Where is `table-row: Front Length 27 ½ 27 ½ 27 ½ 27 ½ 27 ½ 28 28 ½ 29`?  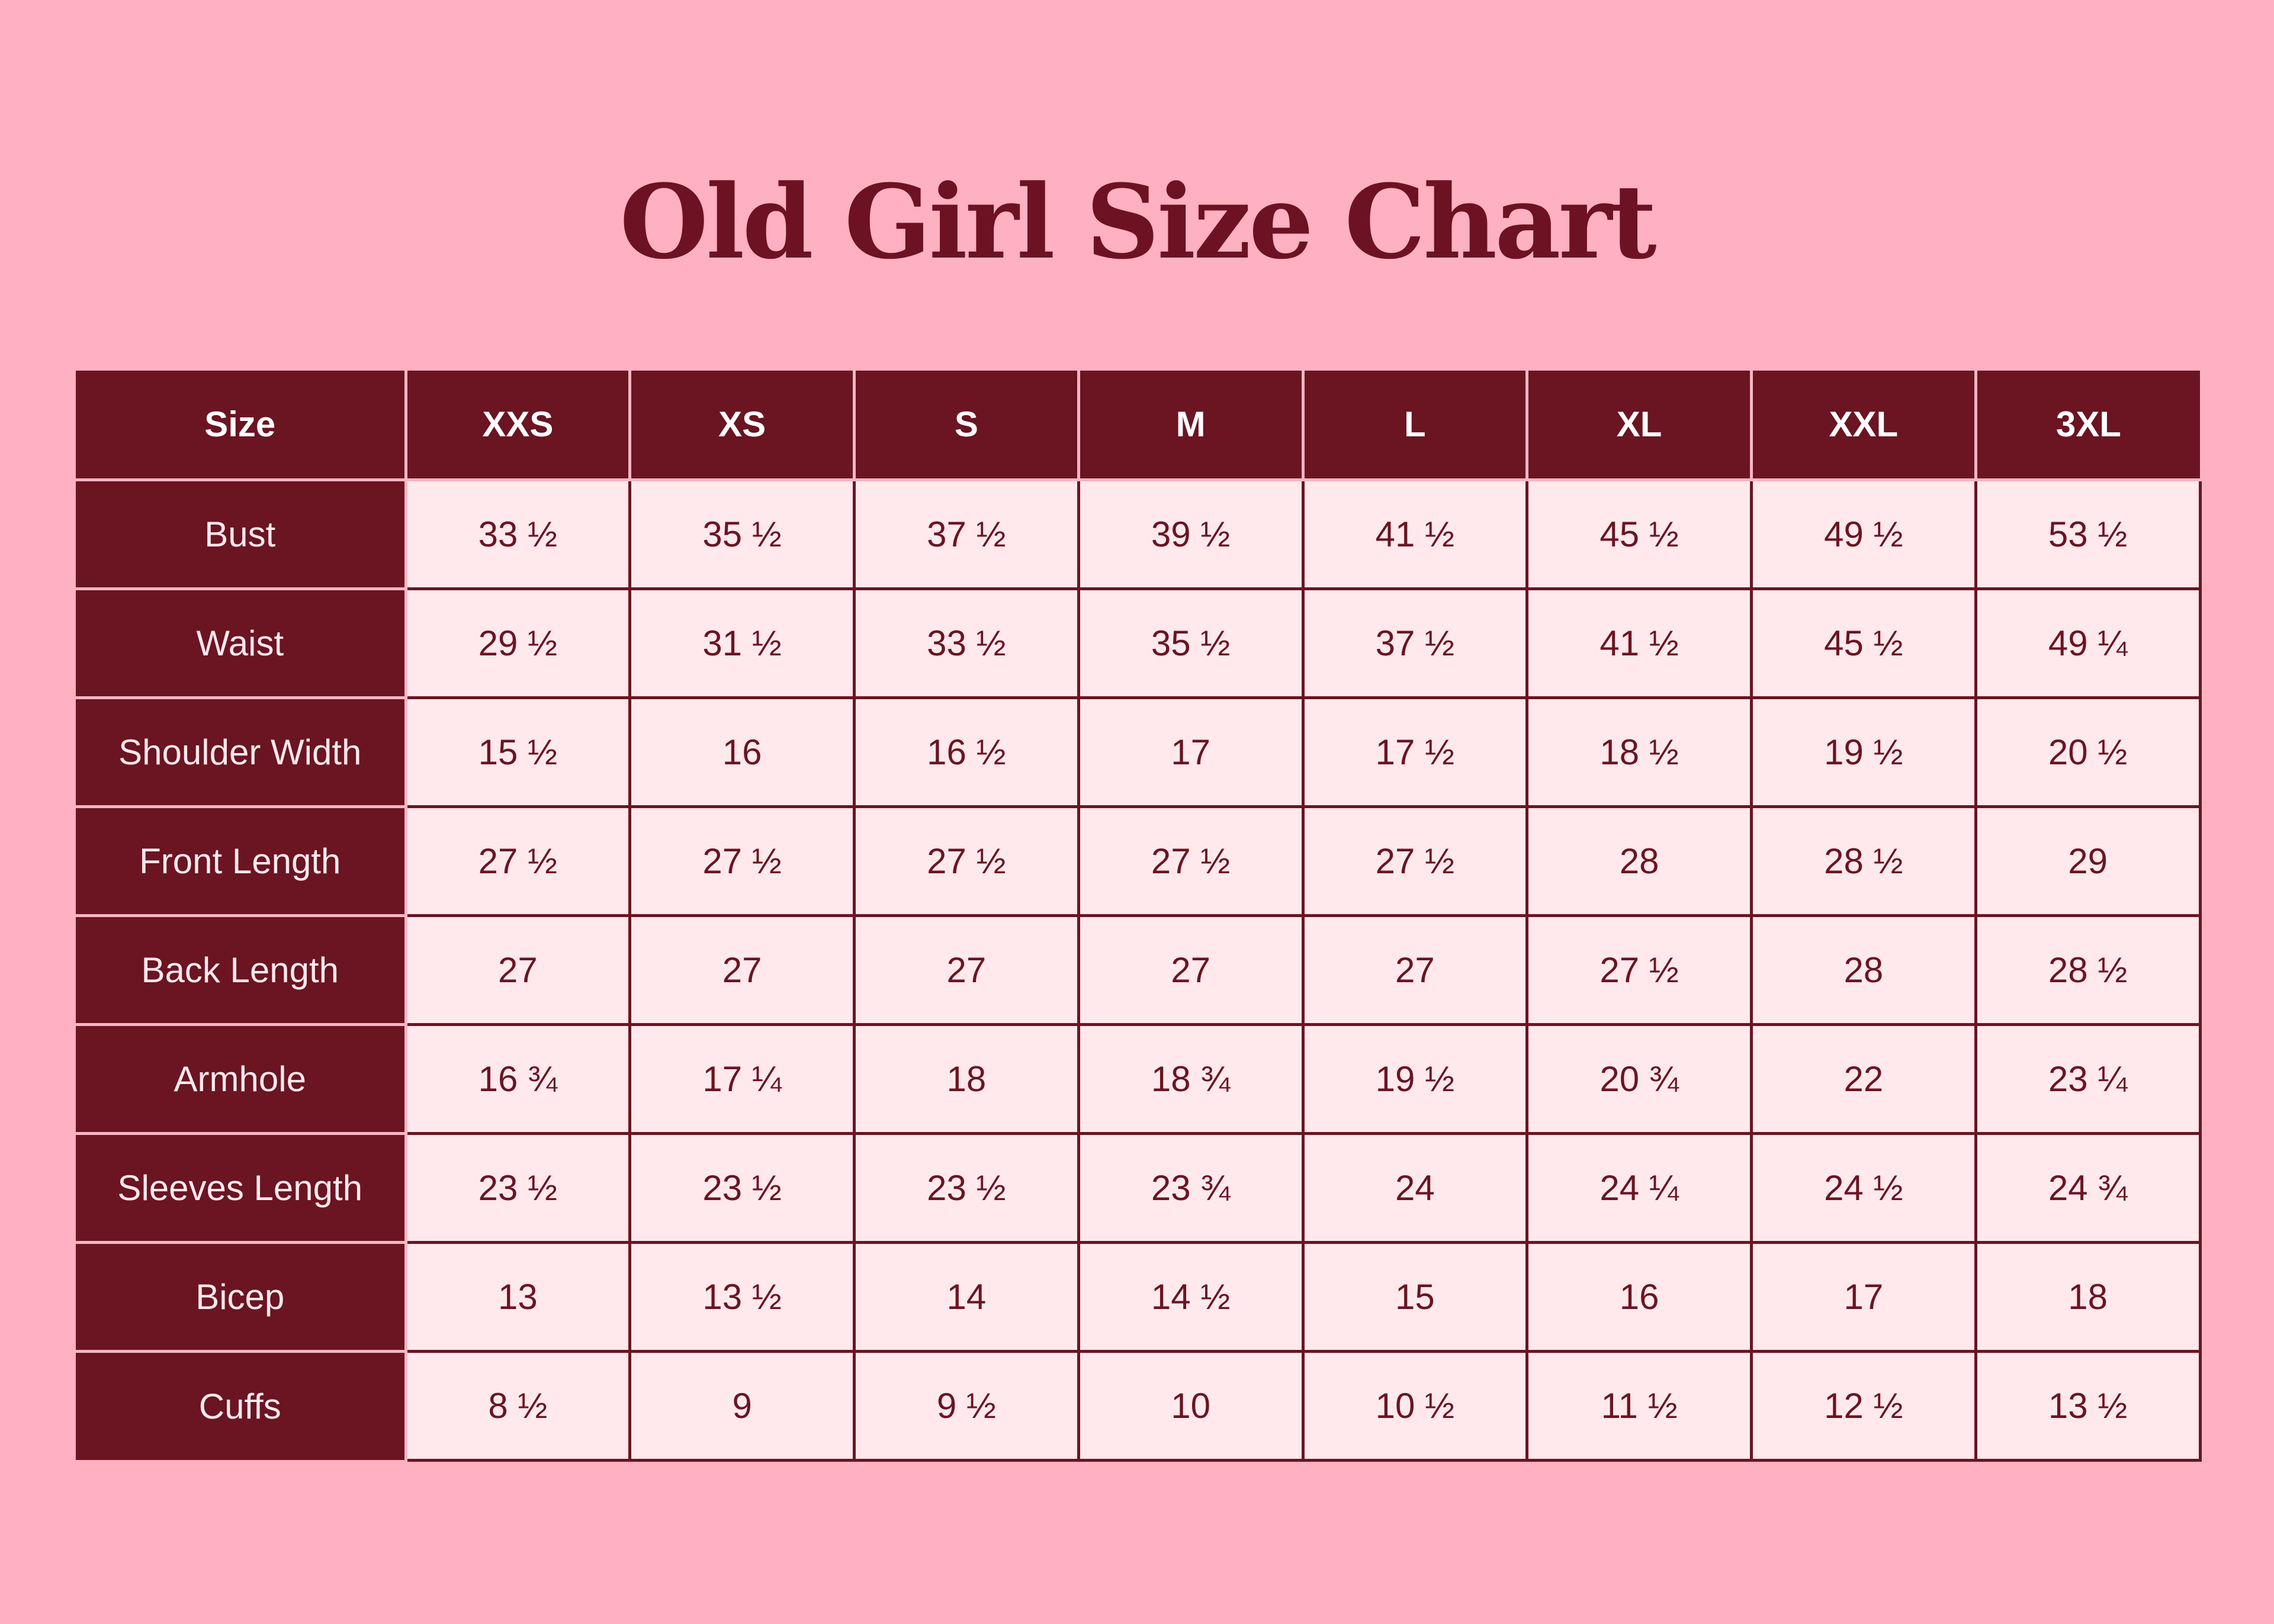
table-row: Front Length 27 ½ 27 ½ 27 ½ 27 ½ 27 ½ 28 28 ½ 29 is located at coordinates (1139, 861).